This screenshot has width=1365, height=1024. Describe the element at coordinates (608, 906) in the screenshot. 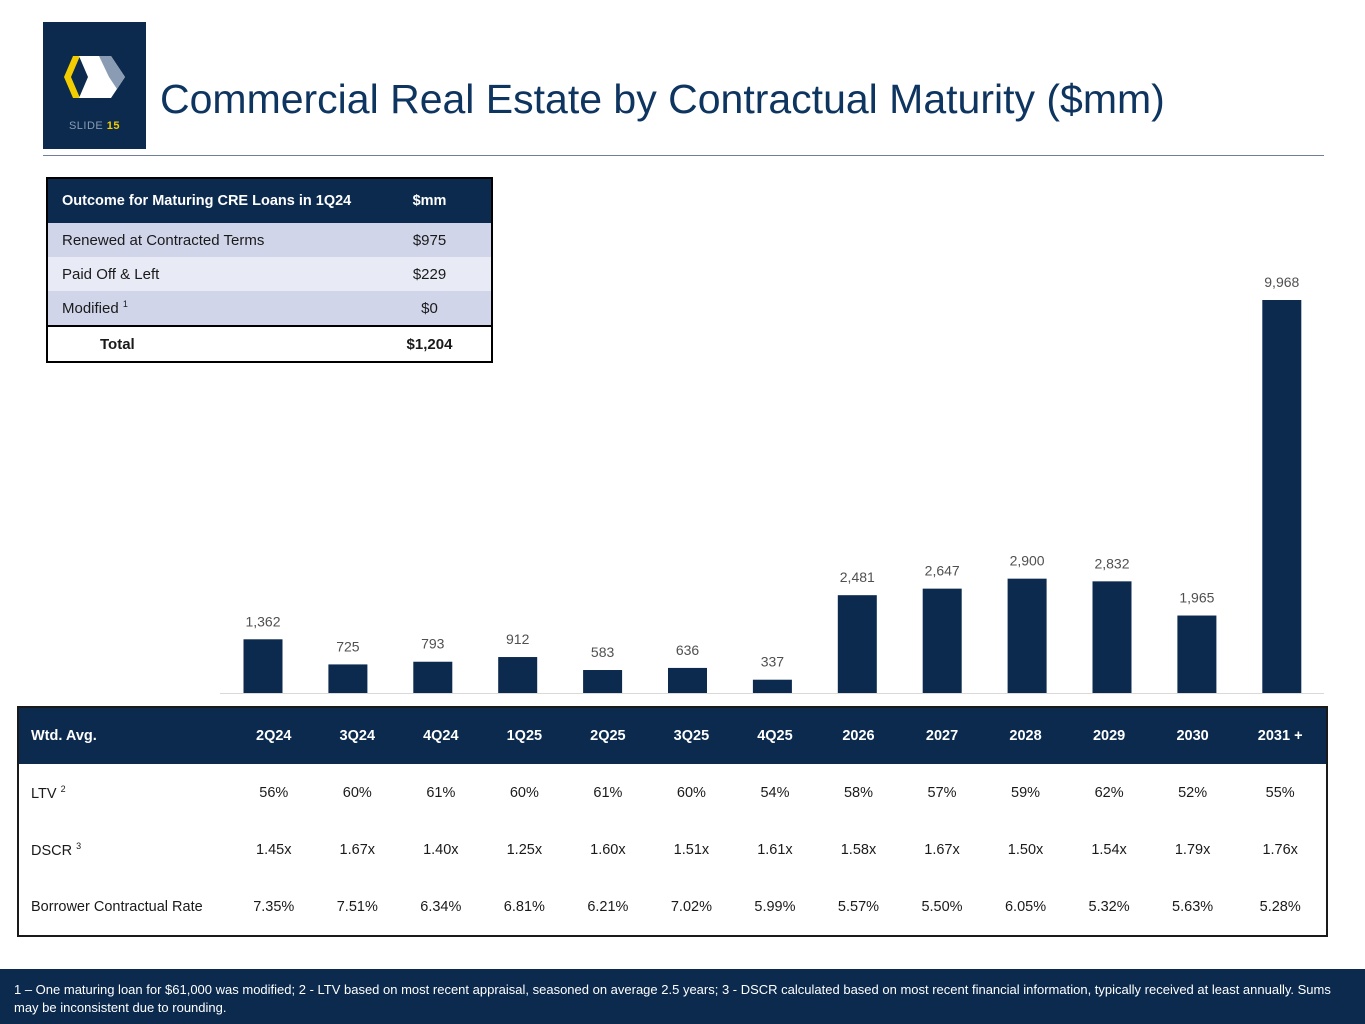

I see `metrics-cell: 6.21%` at that location.